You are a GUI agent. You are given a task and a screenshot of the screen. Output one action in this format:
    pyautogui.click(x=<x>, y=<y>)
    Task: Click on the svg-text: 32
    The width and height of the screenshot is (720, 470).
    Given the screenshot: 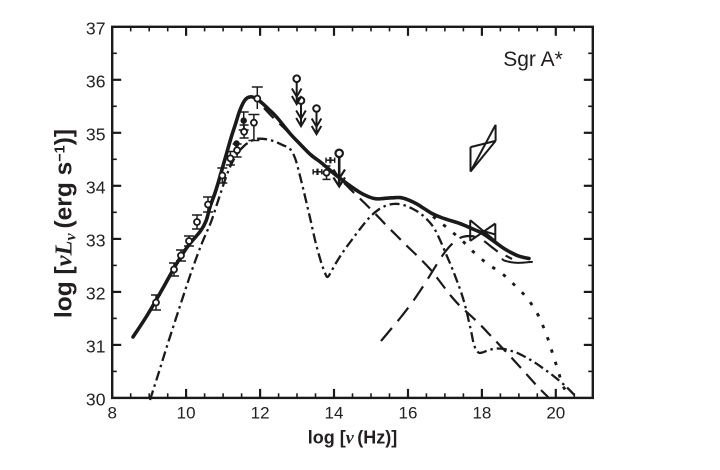 What is the action you would take?
    pyautogui.click(x=96, y=294)
    